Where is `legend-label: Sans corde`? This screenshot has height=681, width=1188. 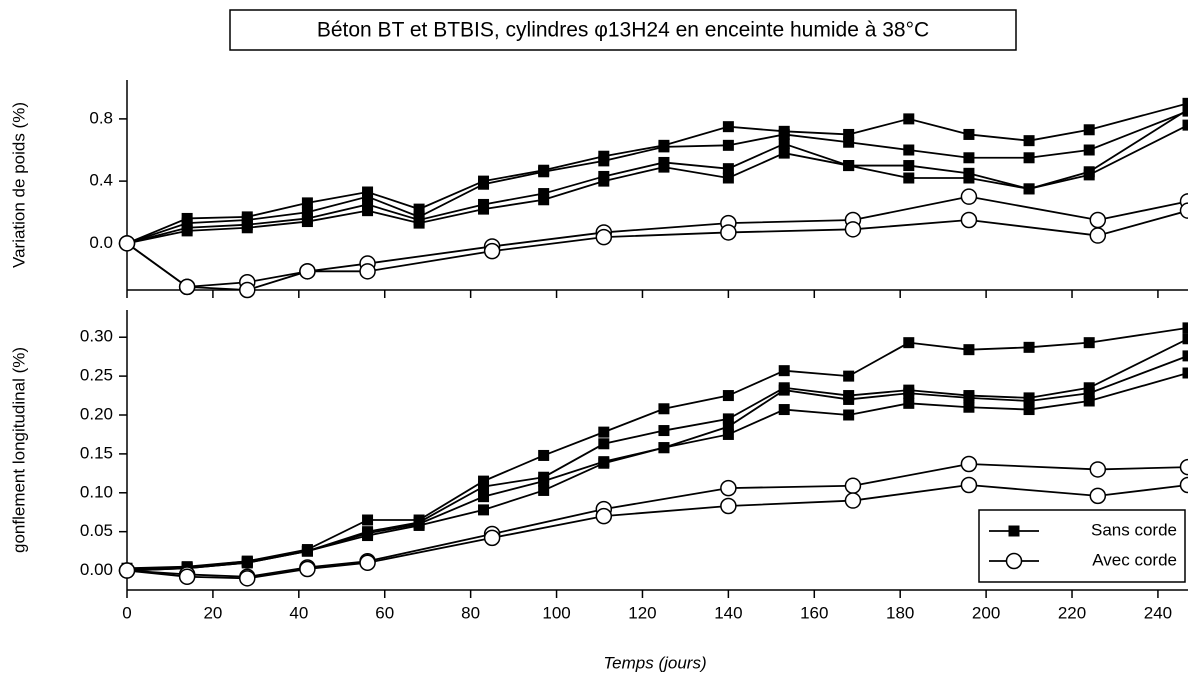 legend-label: Sans corde is located at coordinates (1134, 529).